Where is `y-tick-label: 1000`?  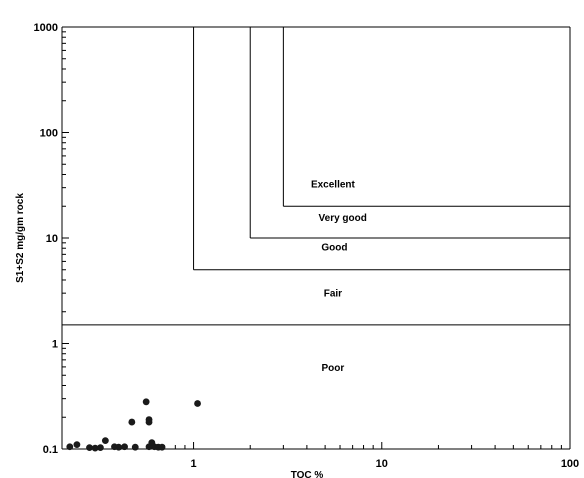 y-tick-label: 1000 is located at coordinates (46, 28).